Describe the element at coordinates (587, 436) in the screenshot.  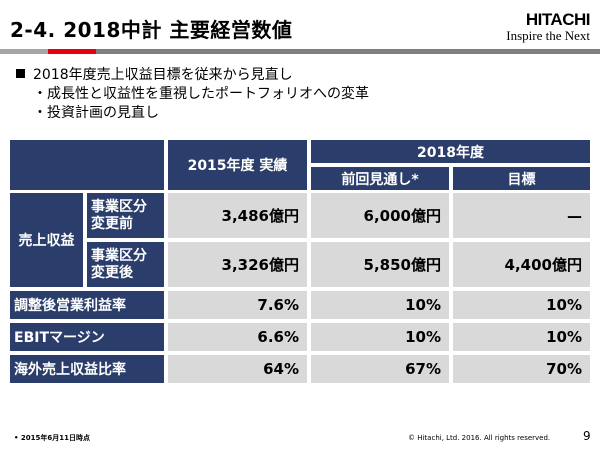
I see `page-number: 9` at that location.